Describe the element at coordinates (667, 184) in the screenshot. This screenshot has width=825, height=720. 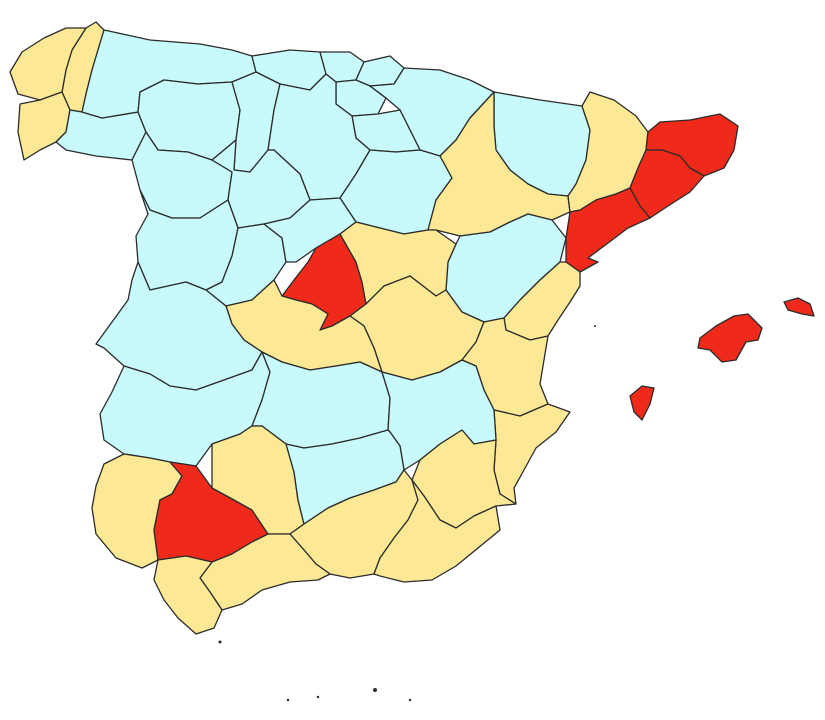
I see `province-barcelona` at that location.